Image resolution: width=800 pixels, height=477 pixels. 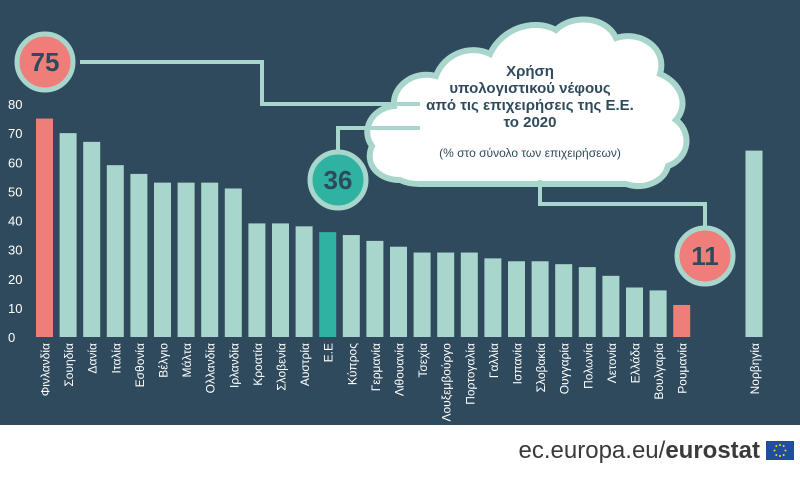 I want to click on category-label: Ιρλανδία, so click(x=234, y=365).